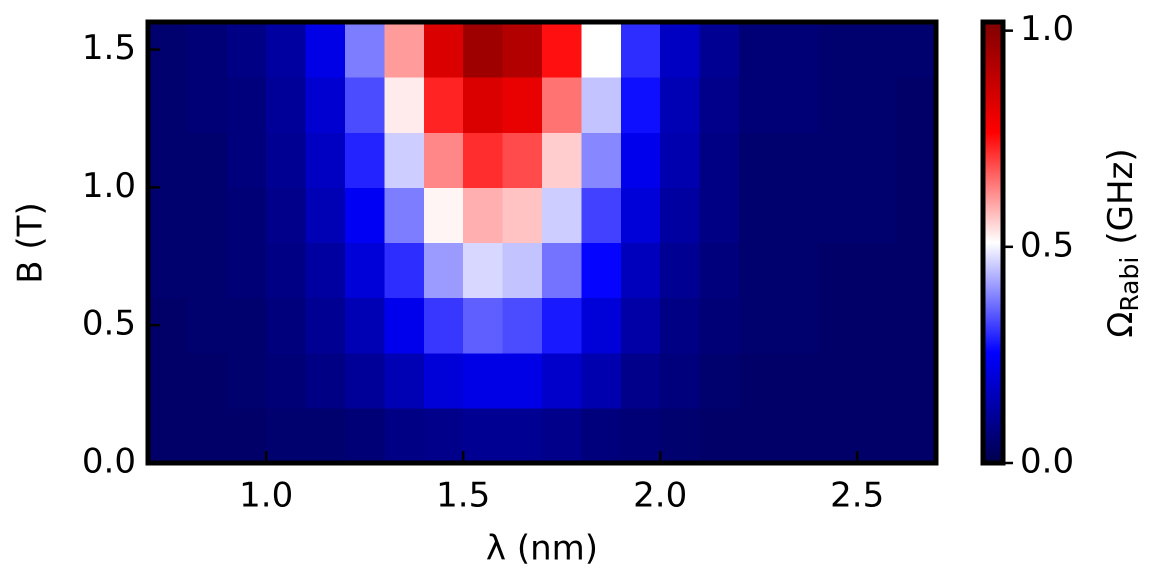  Describe the element at coordinates (857, 496) in the screenshot. I see `x-tick-label: 2.5` at that location.